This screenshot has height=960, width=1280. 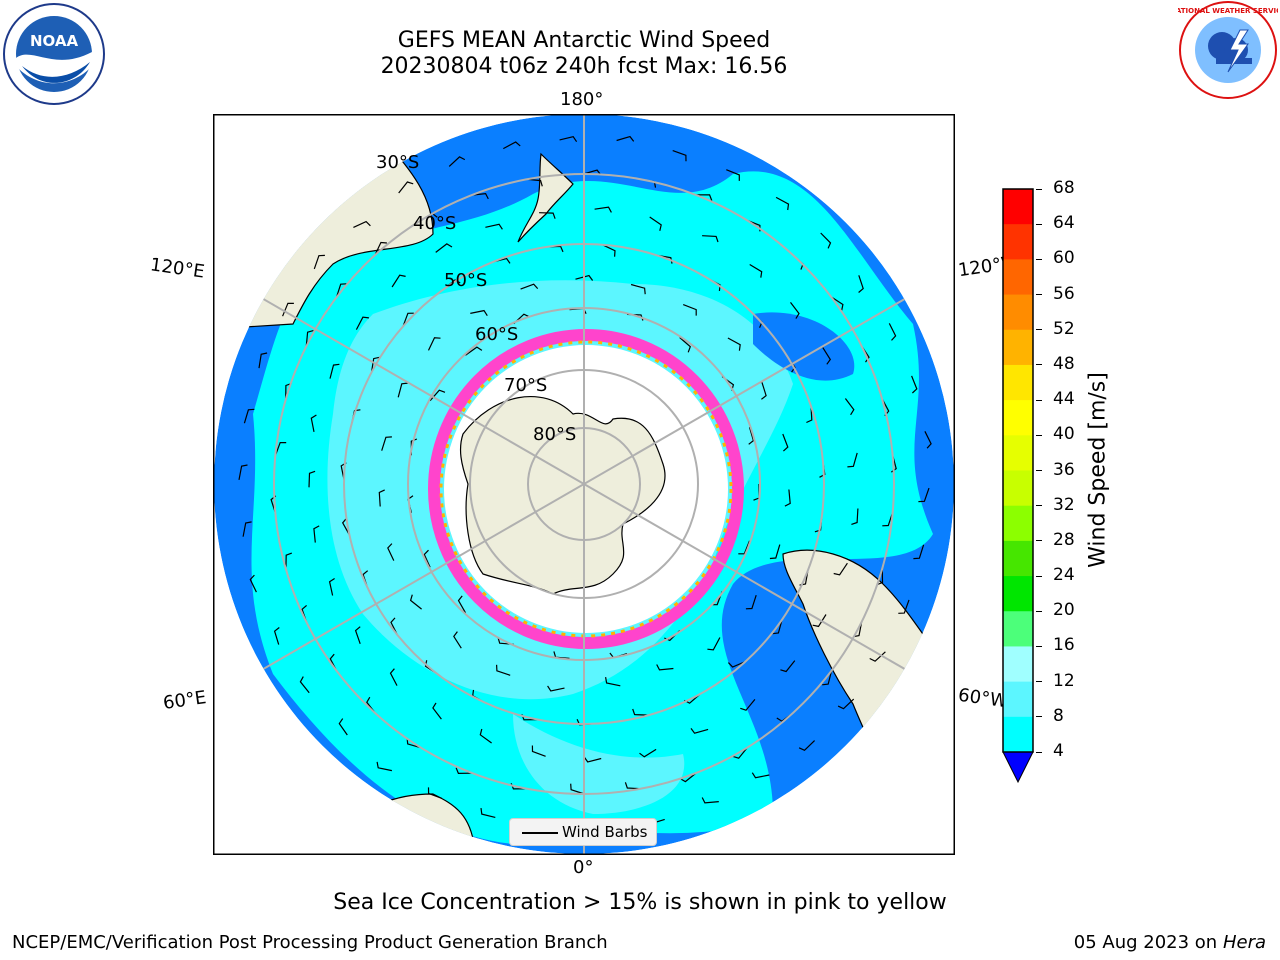 What do you see at coordinates (1064, 645) in the screenshot?
I see `colorbar-tick-label: 16` at bounding box center [1064, 645].